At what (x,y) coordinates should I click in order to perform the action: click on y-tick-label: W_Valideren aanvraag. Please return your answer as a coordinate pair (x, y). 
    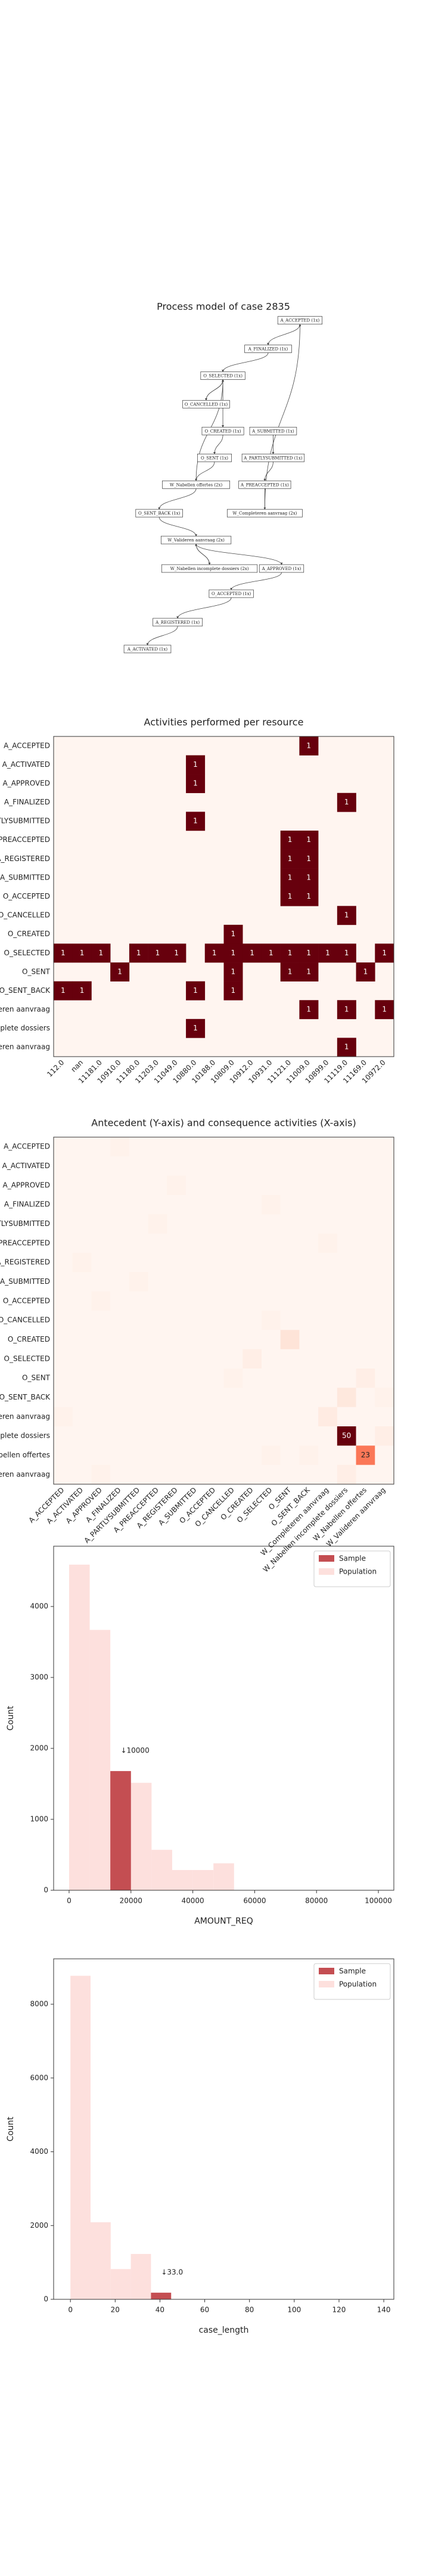
    Looking at the image, I should click on (25, 1047).